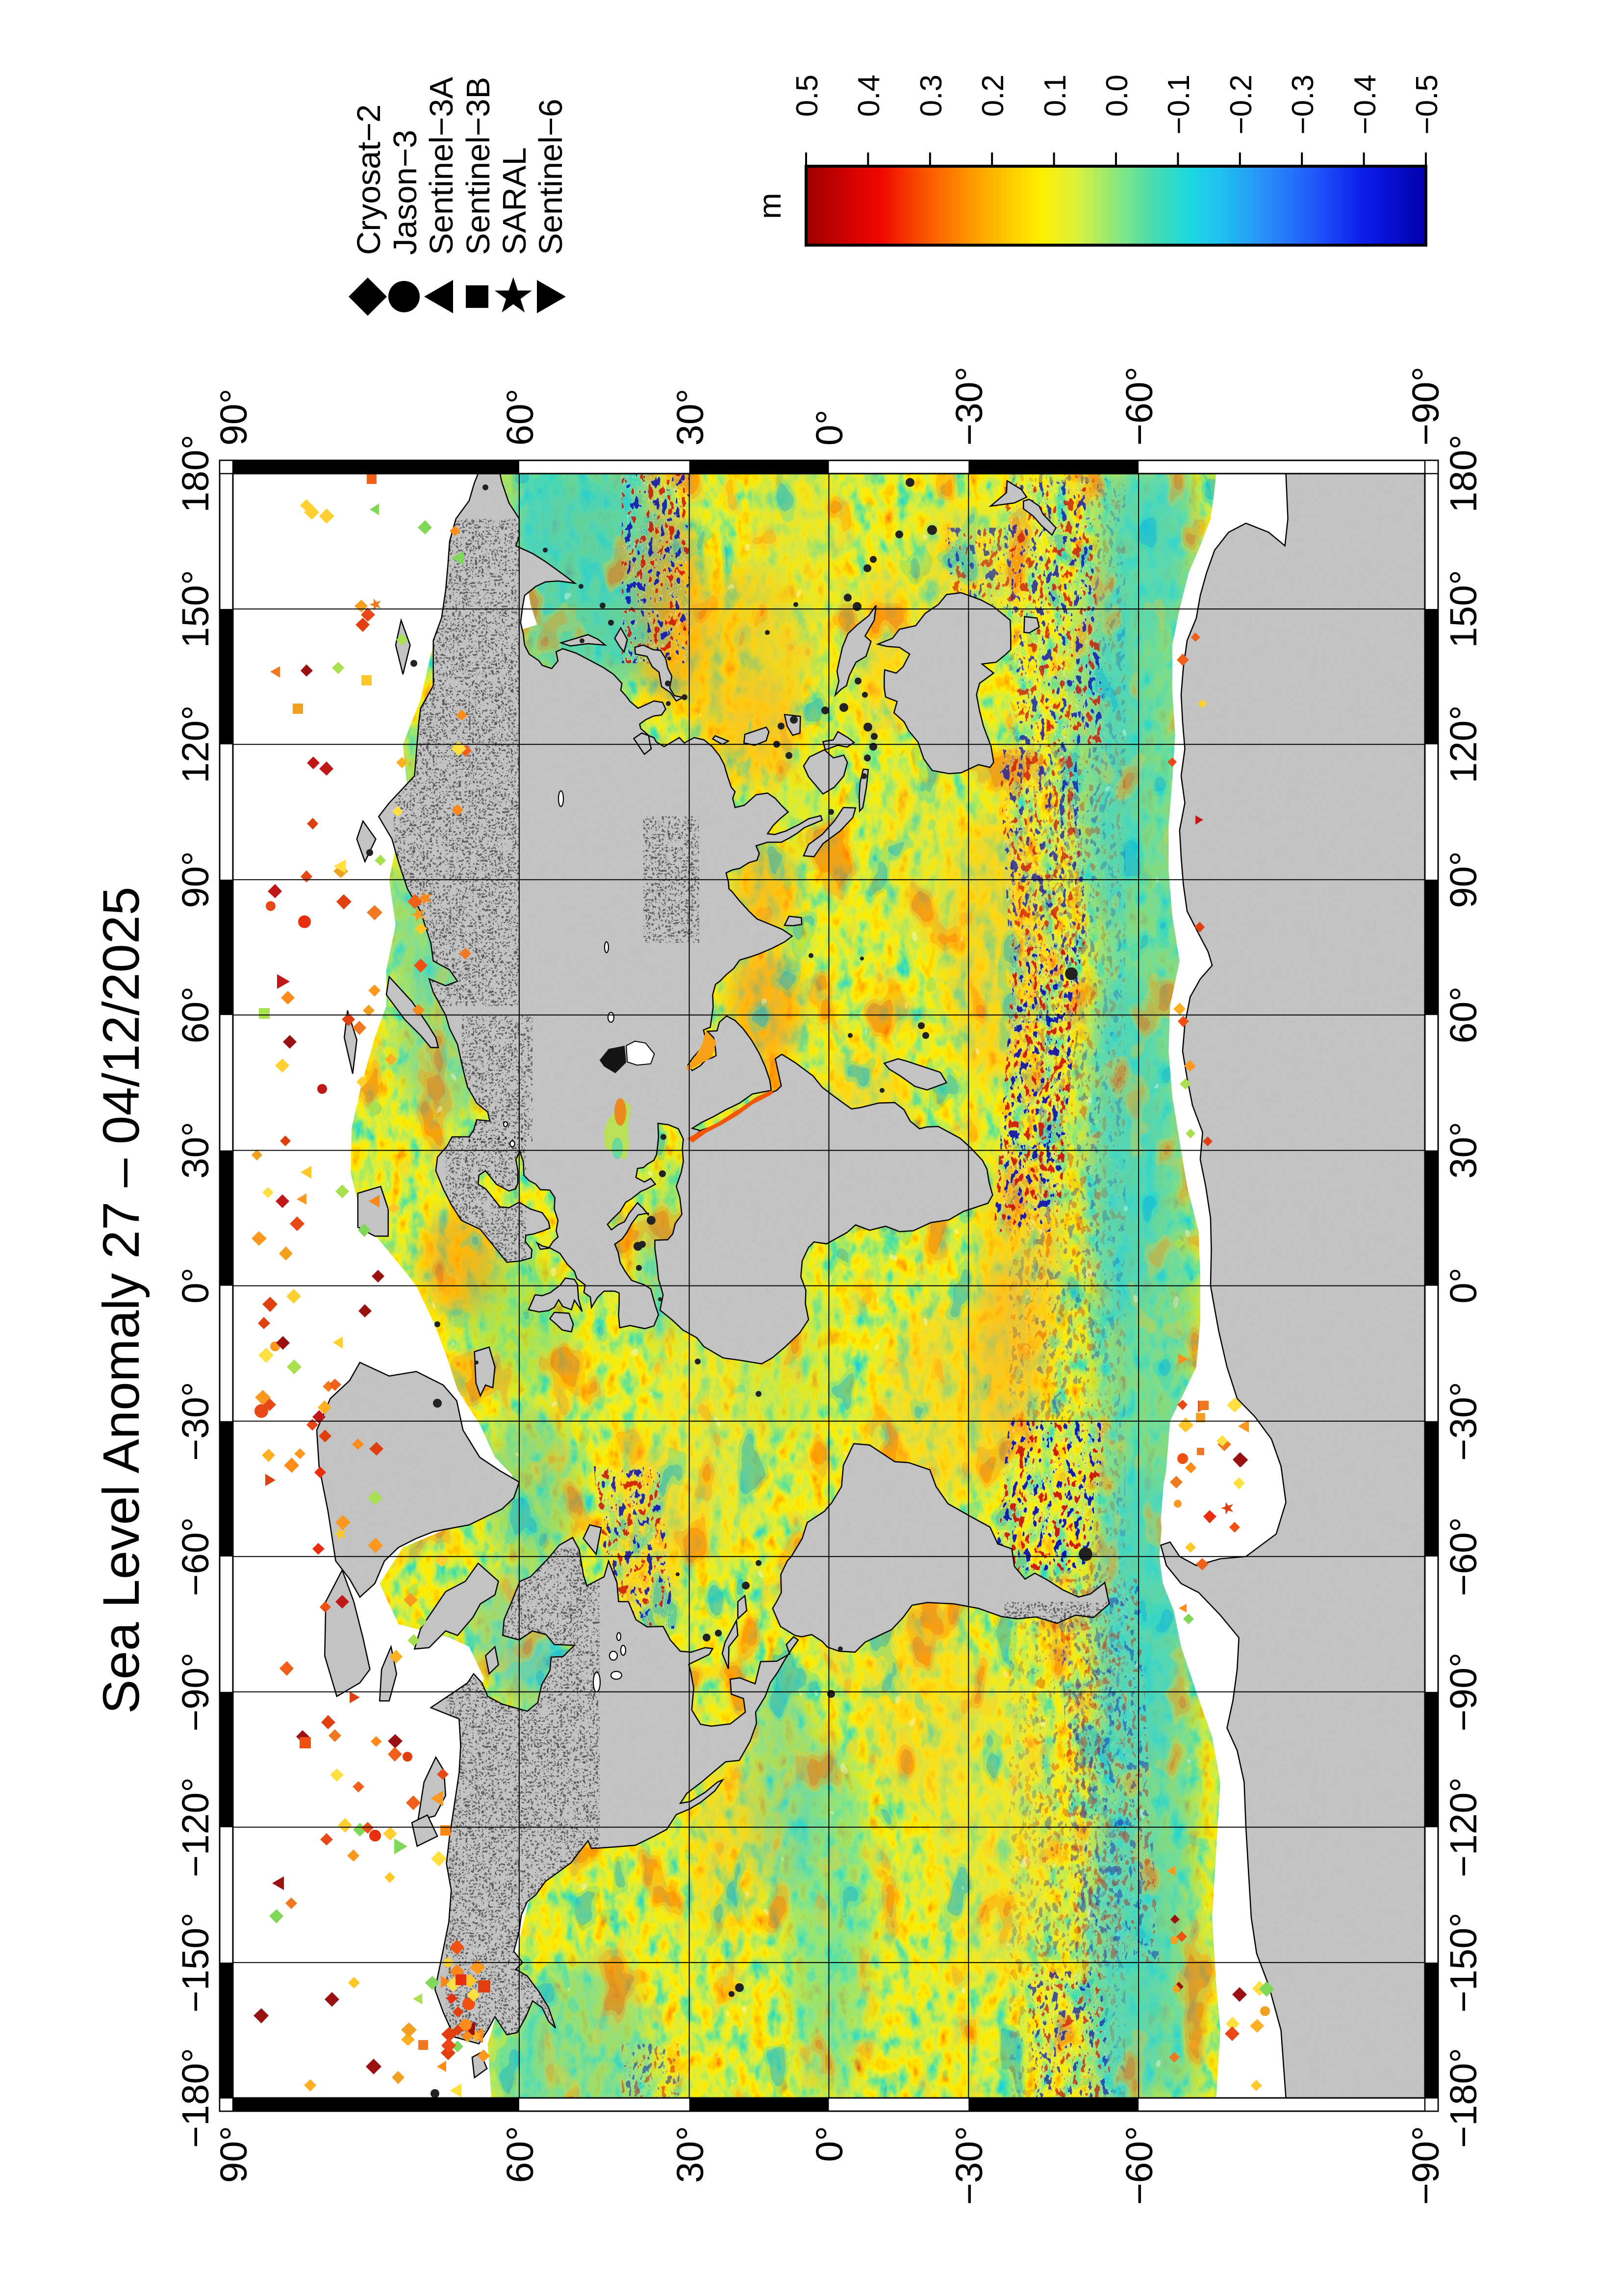 The width and height of the screenshot is (1621, 2296). What do you see at coordinates (869, 96) in the screenshot?
I see `svg-text: 0.4` at bounding box center [869, 96].